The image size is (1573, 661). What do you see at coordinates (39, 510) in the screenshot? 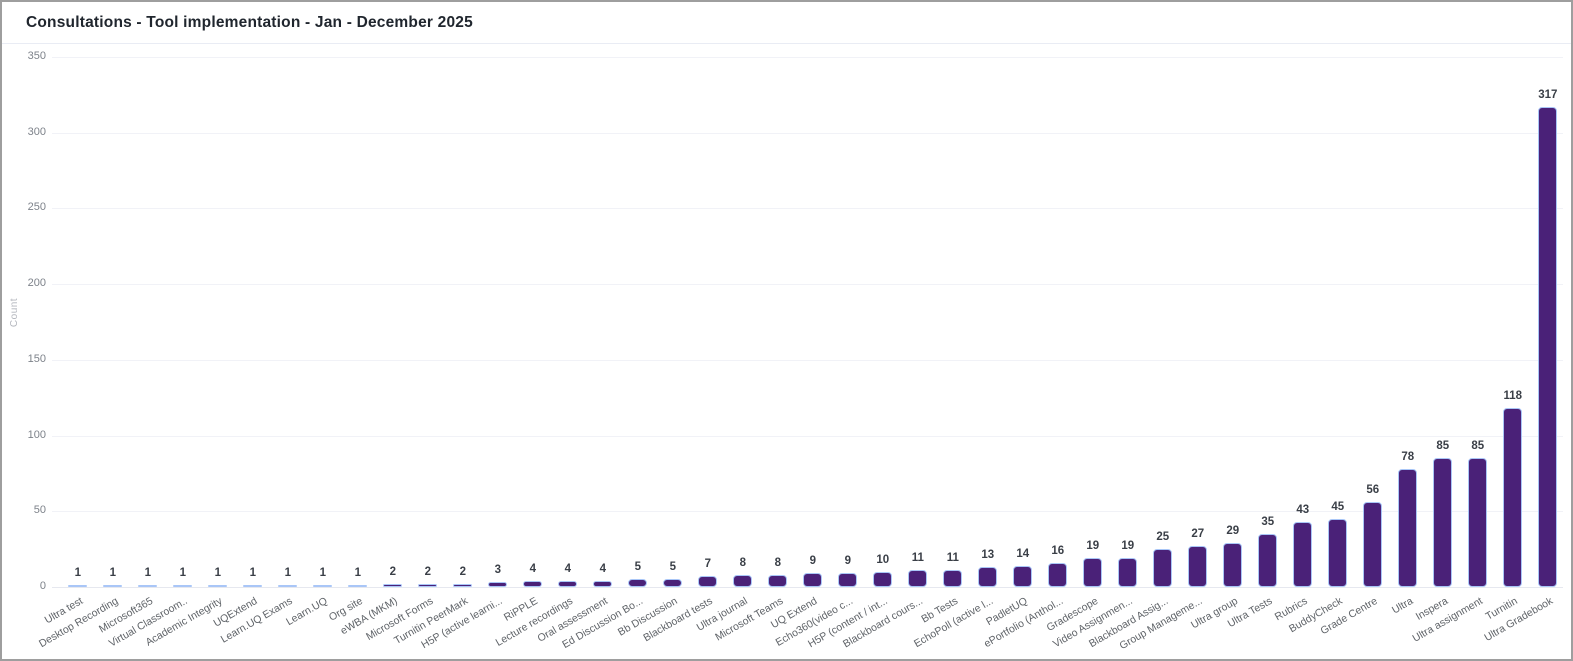
I see `y-tick-label-50: 50` at bounding box center [39, 510].